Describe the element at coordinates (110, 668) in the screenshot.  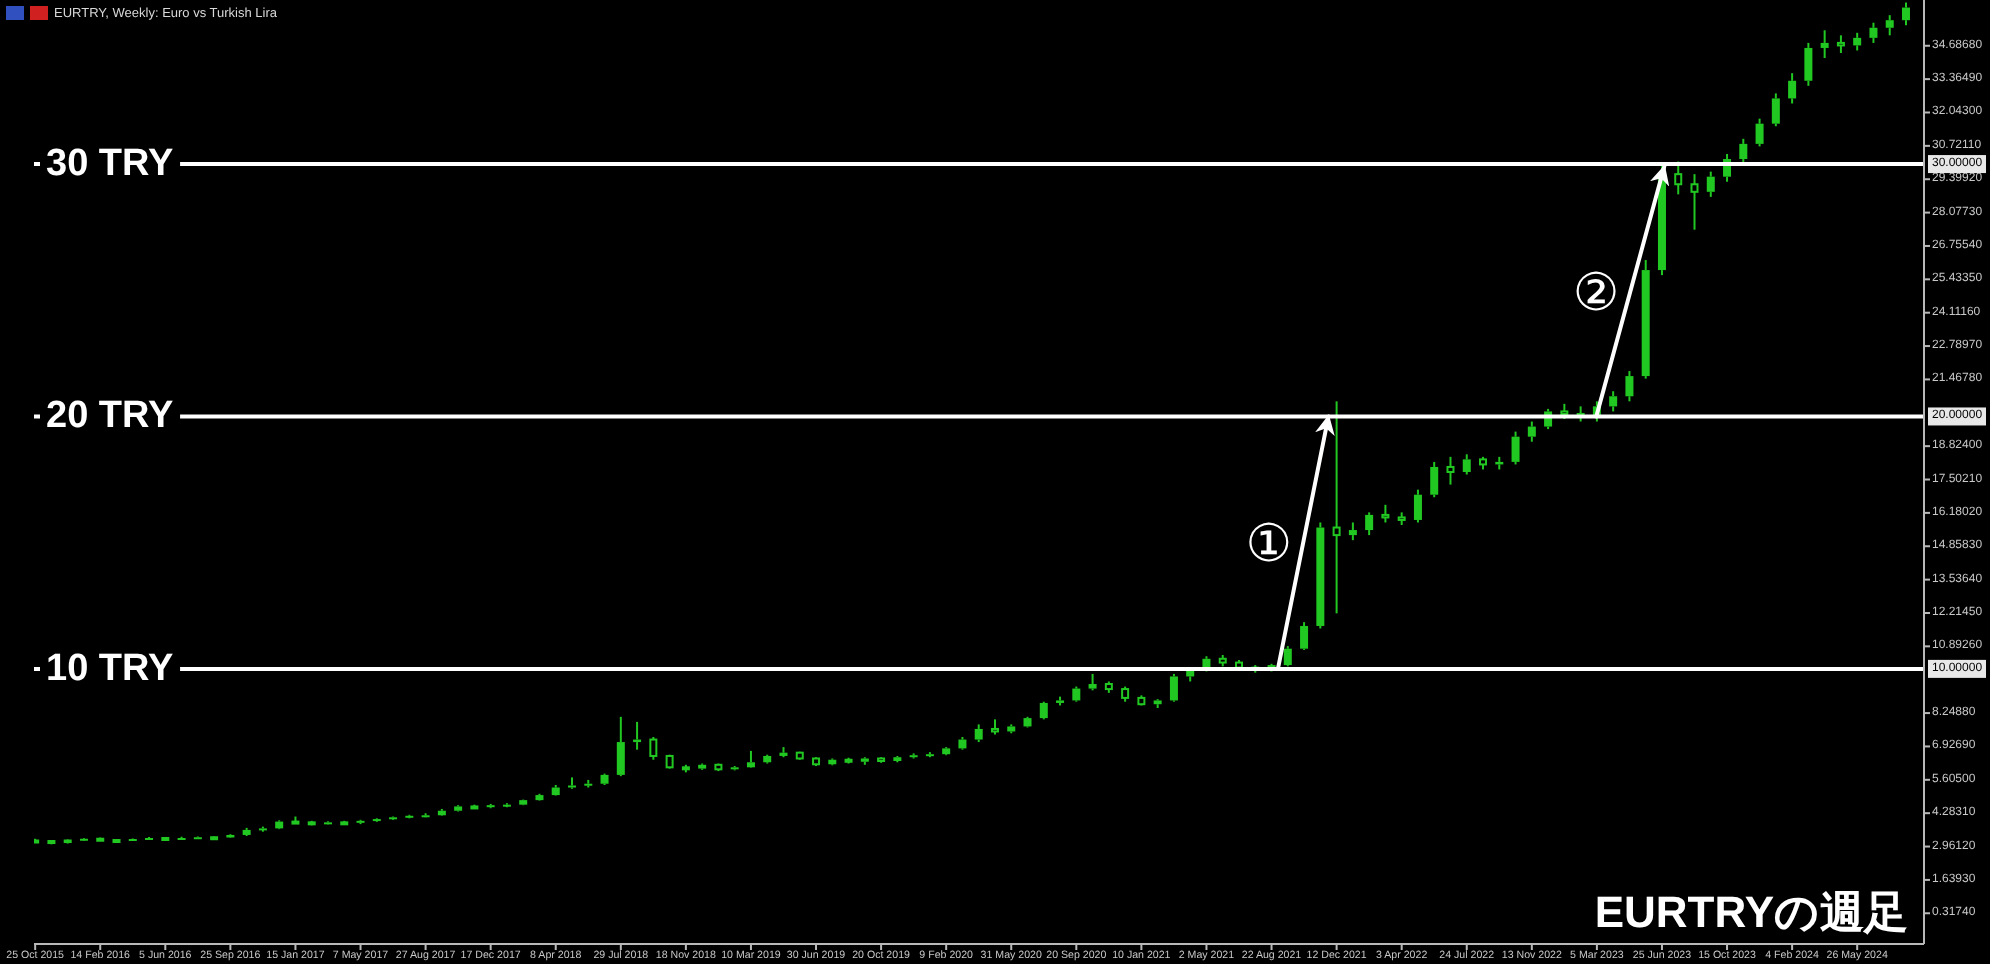
I see `ref-line-label: 10 TRY` at that location.